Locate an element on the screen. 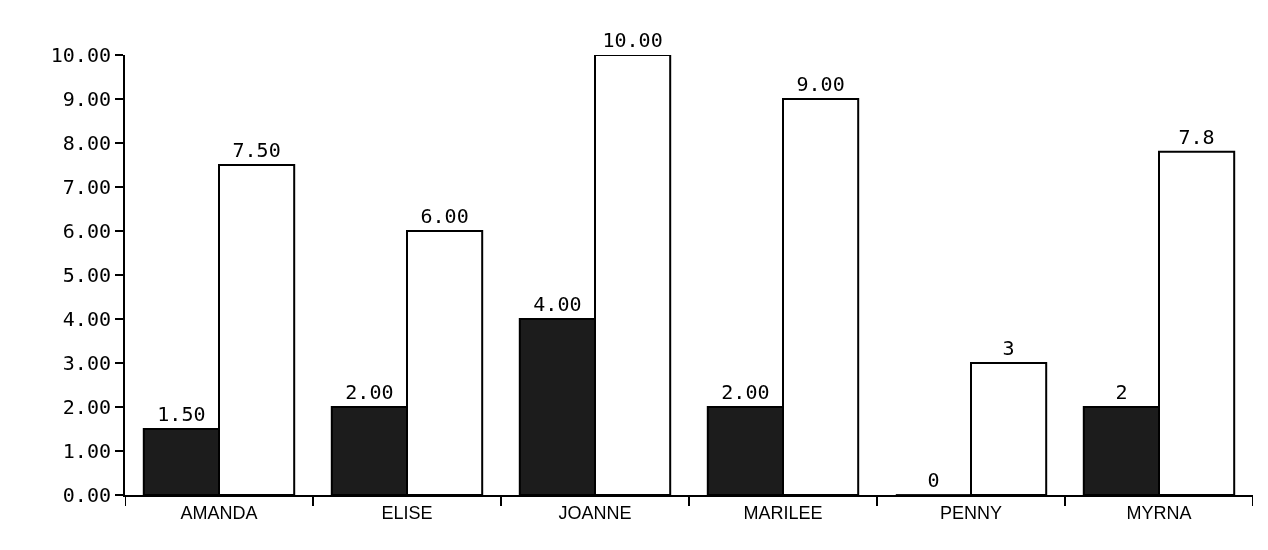 This screenshot has height=550, width=1268. x-tick-label: AMANDA is located at coordinates (219, 512).